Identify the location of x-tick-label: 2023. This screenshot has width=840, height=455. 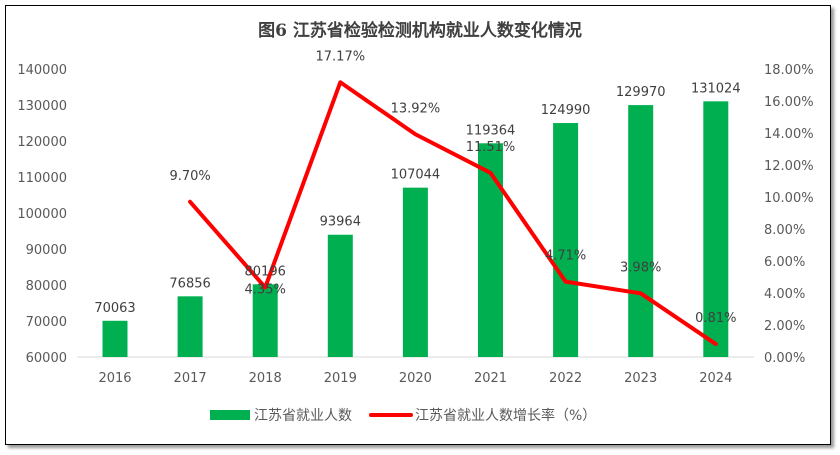
(640, 378).